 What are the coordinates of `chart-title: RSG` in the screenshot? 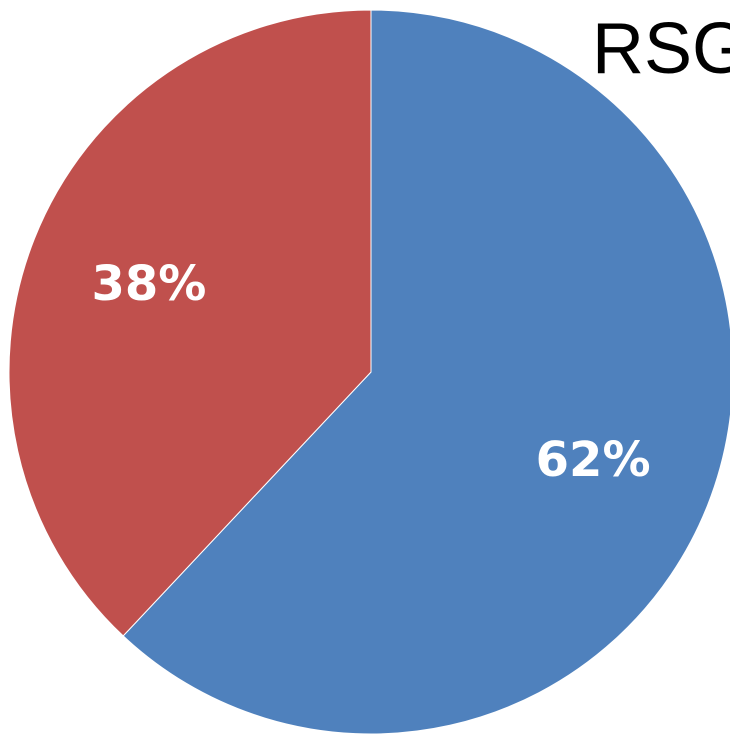 It's located at (661, 49).